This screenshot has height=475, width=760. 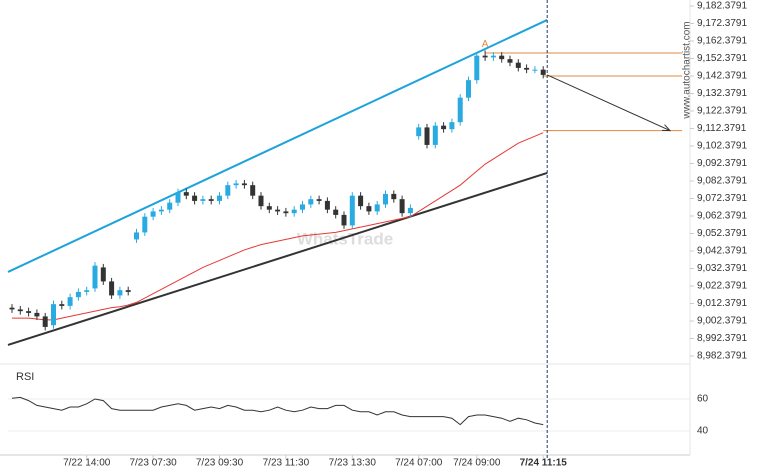 What do you see at coordinates (722, 111) in the screenshot?
I see `y-tick-label: 9,122.3791` at bounding box center [722, 111].